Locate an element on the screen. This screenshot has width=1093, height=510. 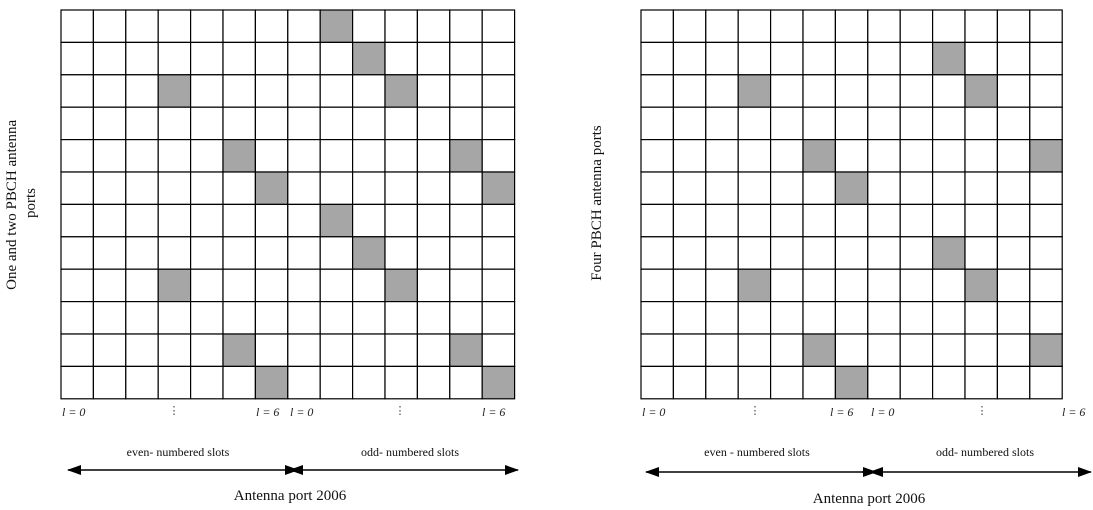
left-side-label-line-1: One and two PBCH antenna is located at coordinates (12, 205).